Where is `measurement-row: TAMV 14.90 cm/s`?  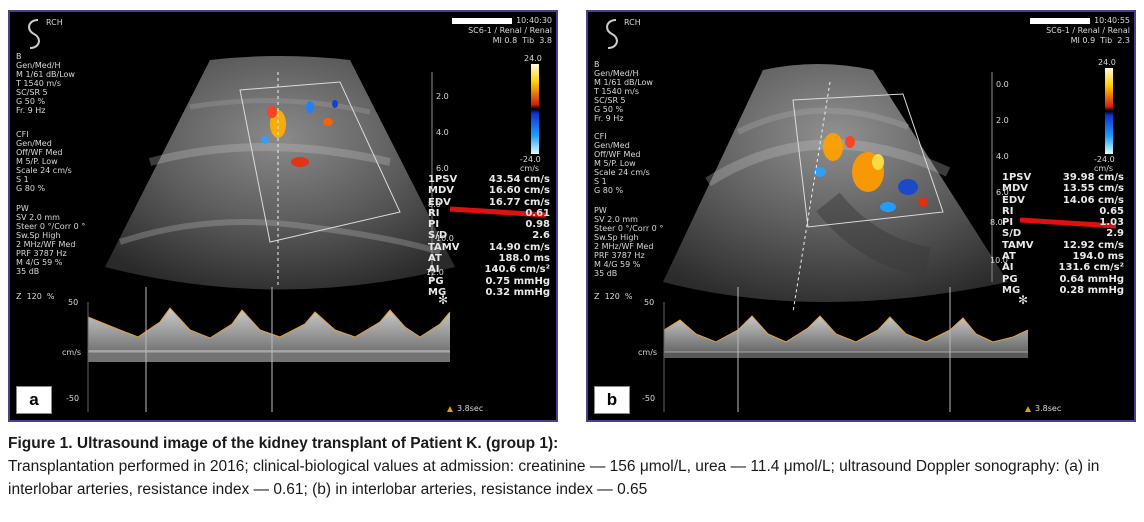
measurement-row: TAMV 14.90 cm/s is located at coordinates (489, 247).